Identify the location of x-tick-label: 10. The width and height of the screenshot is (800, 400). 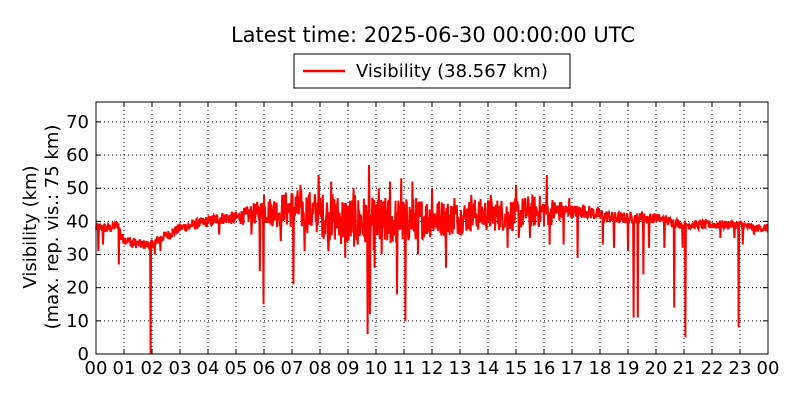
(376, 368).